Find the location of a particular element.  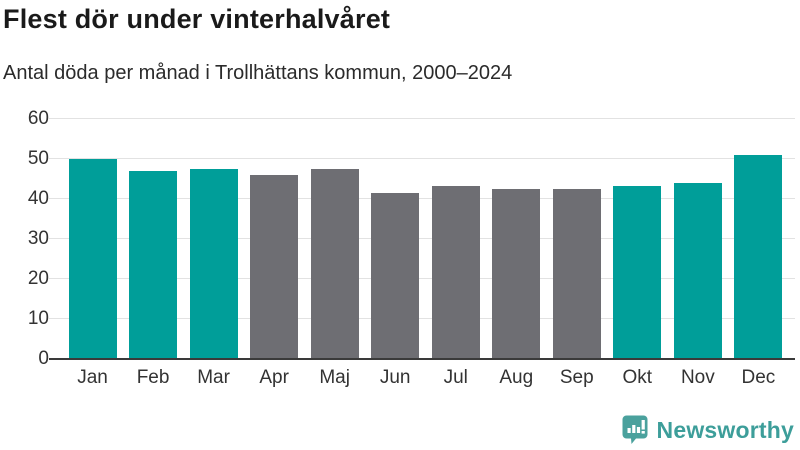

newsworthy-logo: Newsworthy is located at coordinates (707, 430).